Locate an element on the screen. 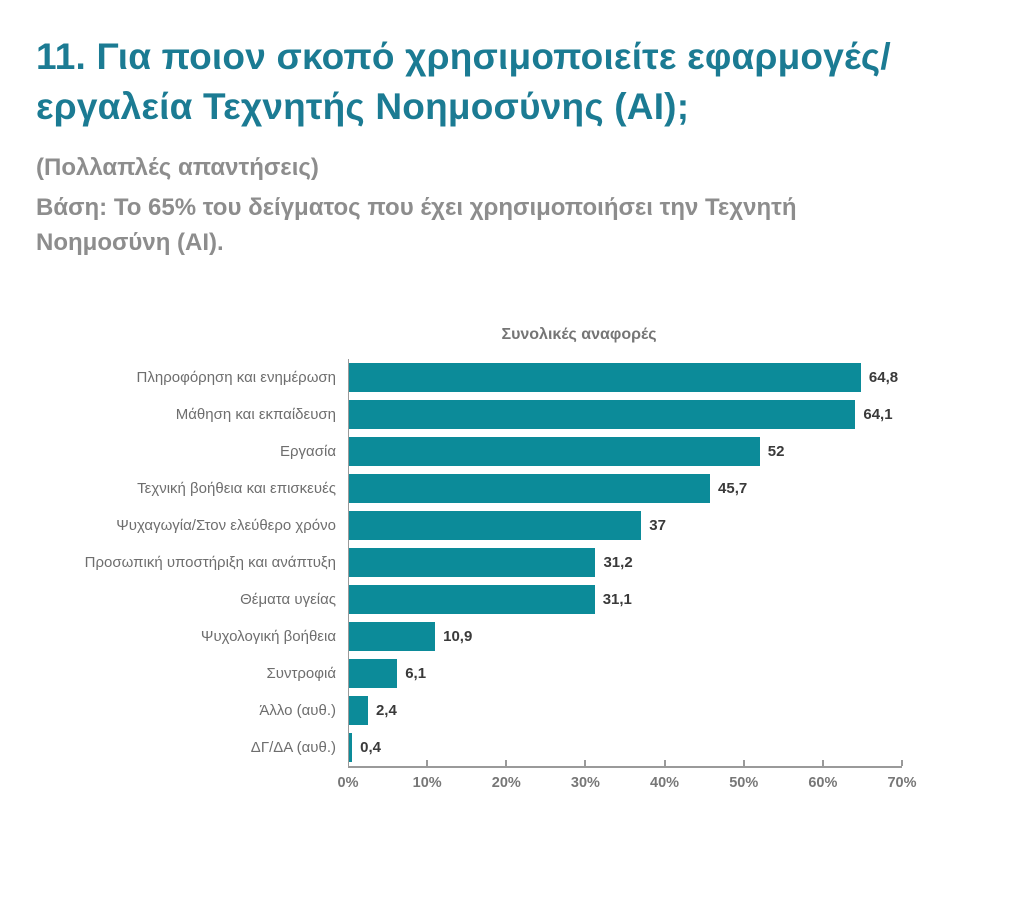  bar-row: Προσωπική υποστήριξη και ανάπτυξη 31,2 is located at coordinates (512, 563).